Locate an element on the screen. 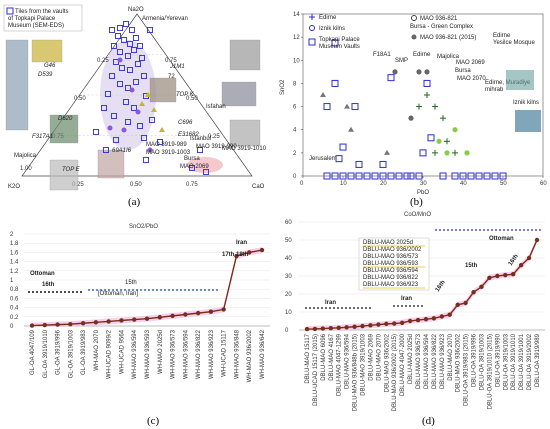 This screenshot has height=429, width=550. x-tick-label: DBLU-OA 3919/989 is located at coordinates (538, 360).